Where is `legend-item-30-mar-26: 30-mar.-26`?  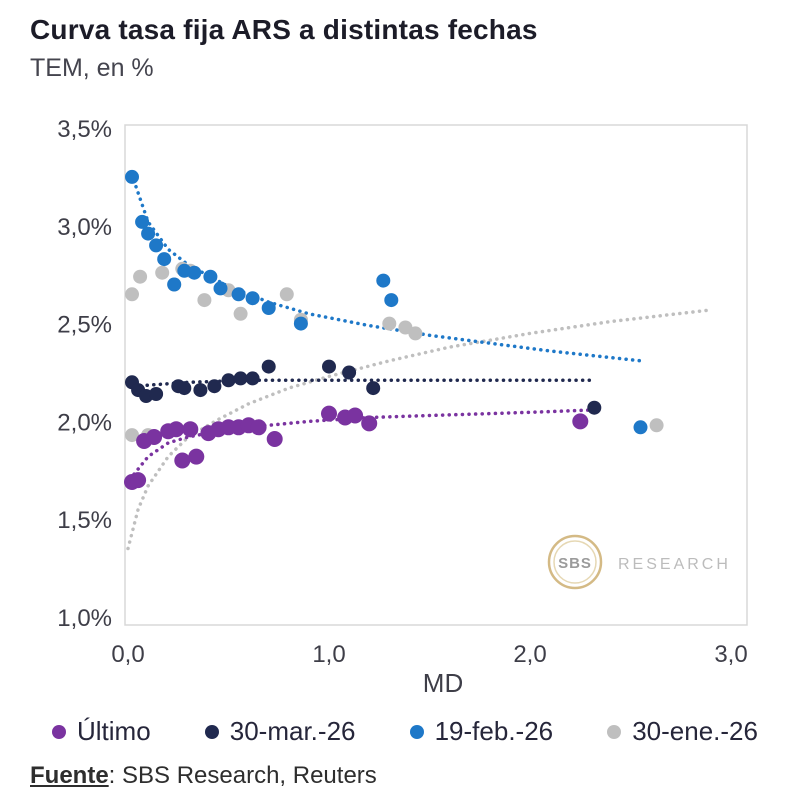
legend-item-30-mar-26: 30-mar.-26 is located at coordinates (280, 731).